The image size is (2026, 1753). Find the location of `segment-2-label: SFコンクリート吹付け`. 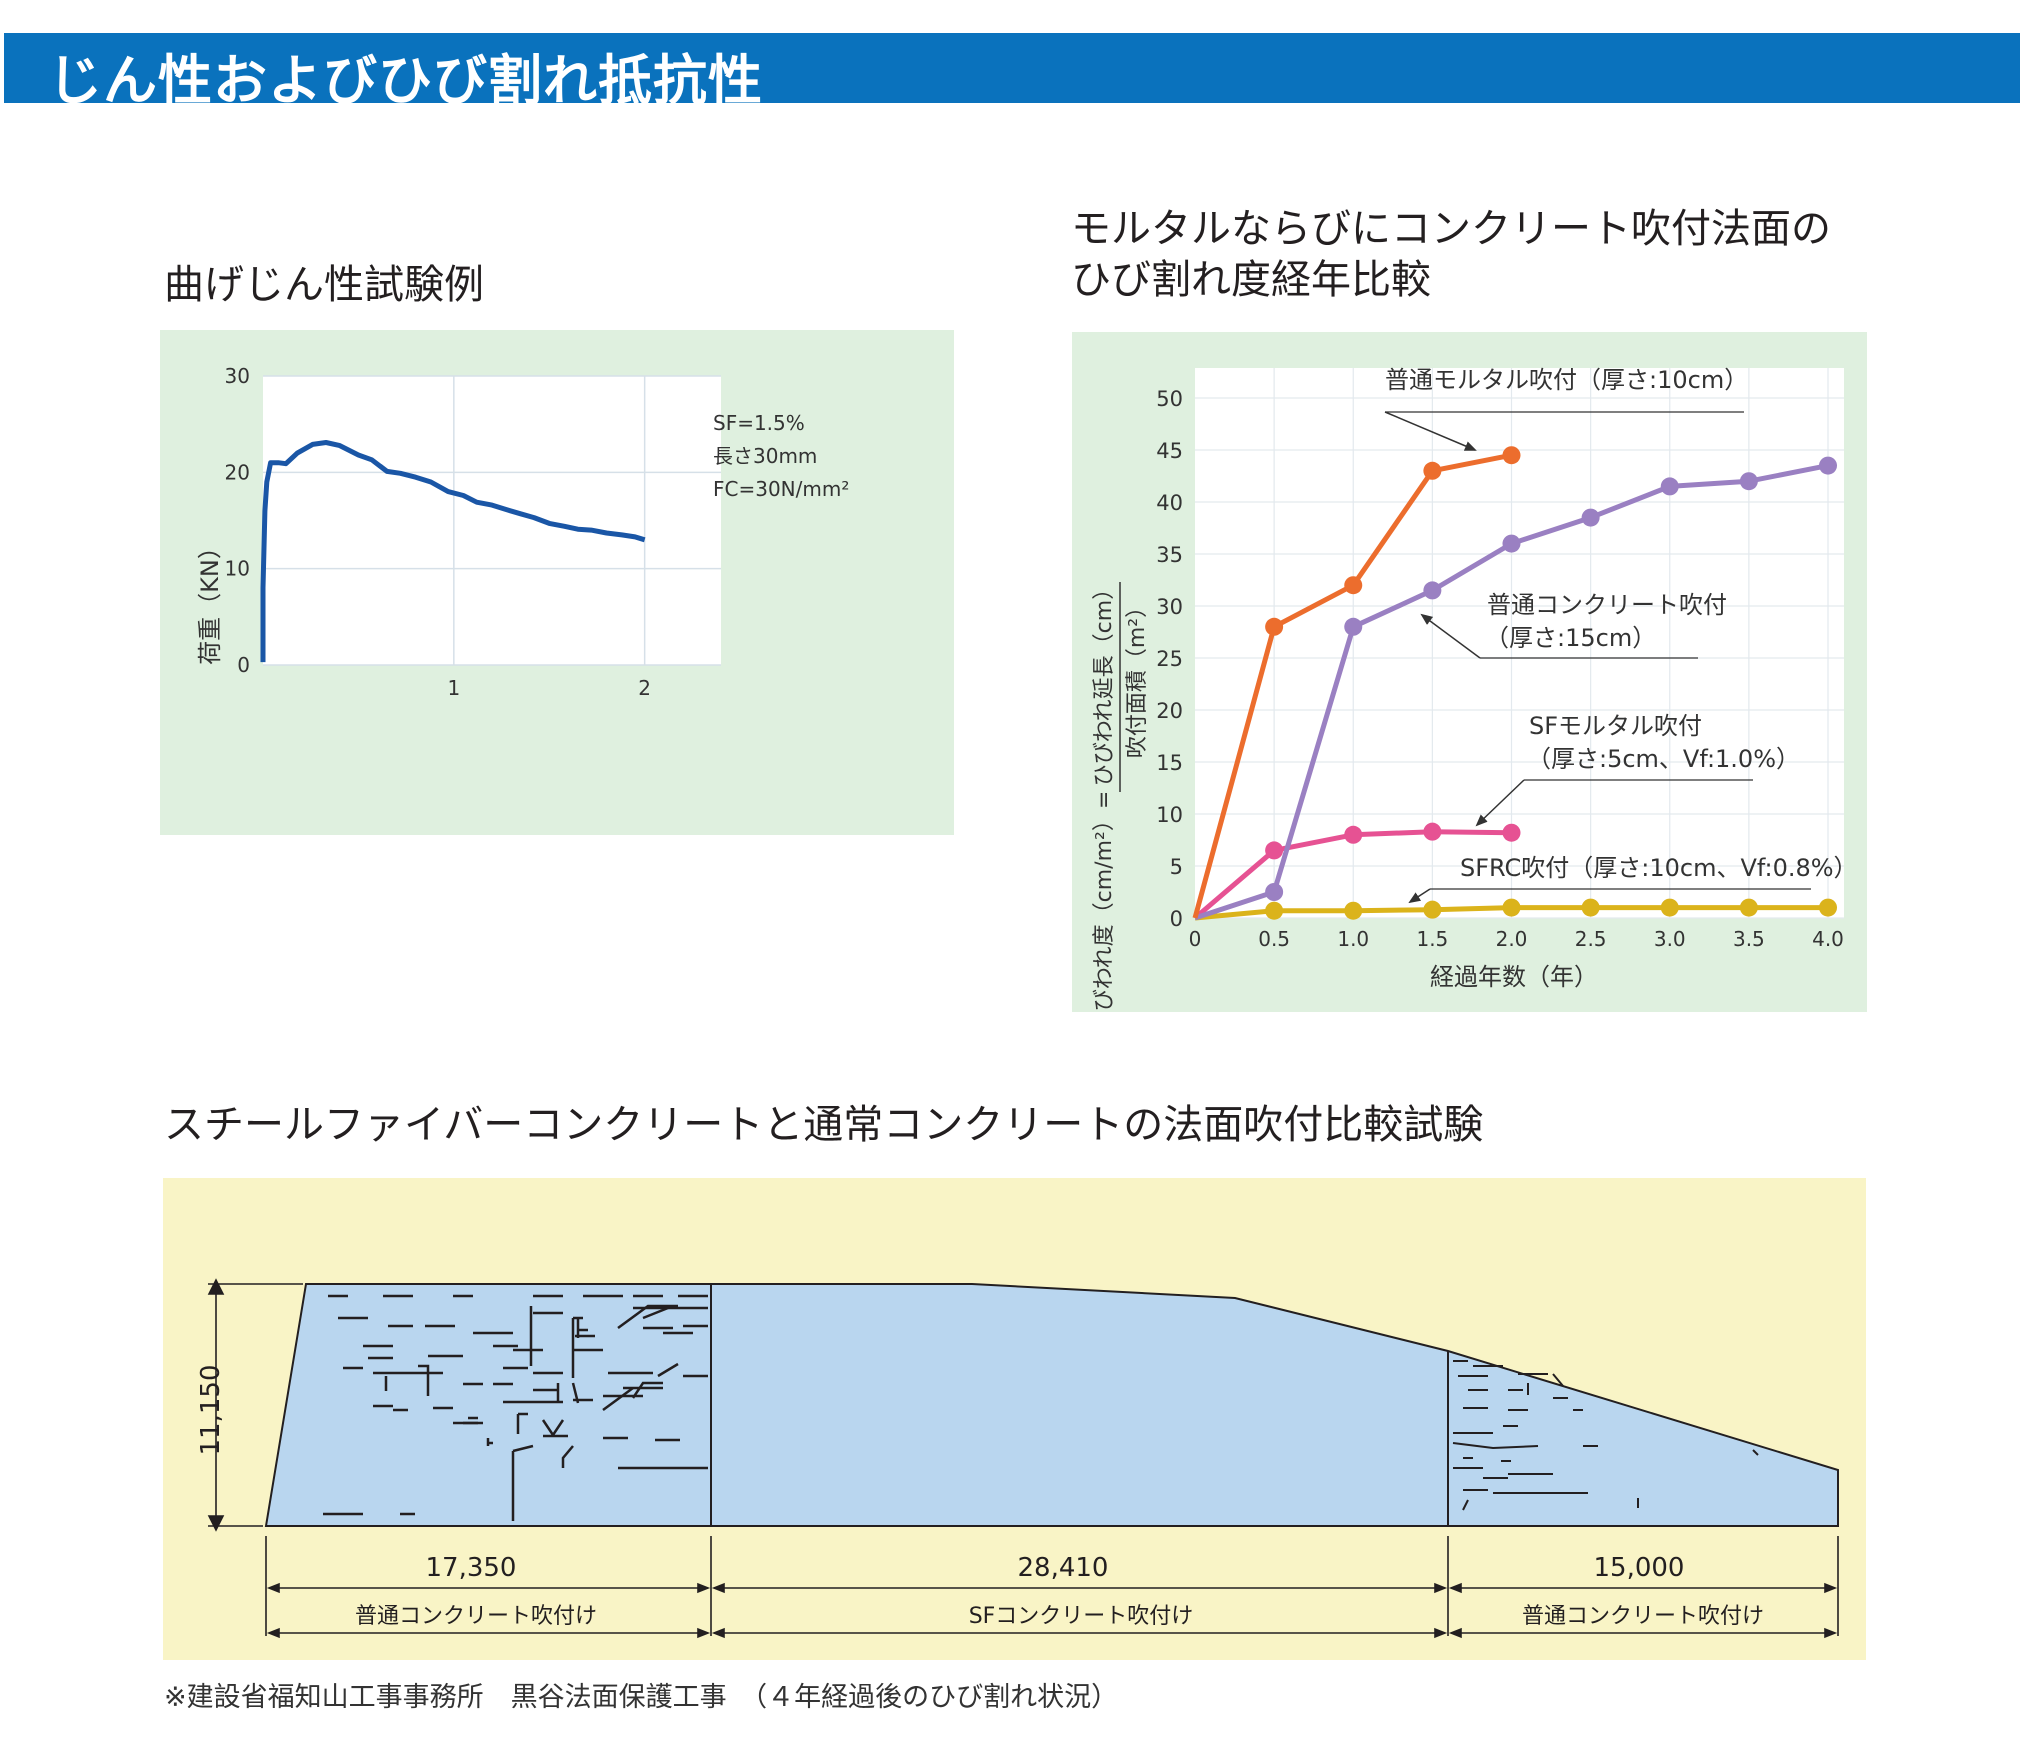

segment-2-label: SFコンクリート吹付け is located at coordinates (1081, 1616).